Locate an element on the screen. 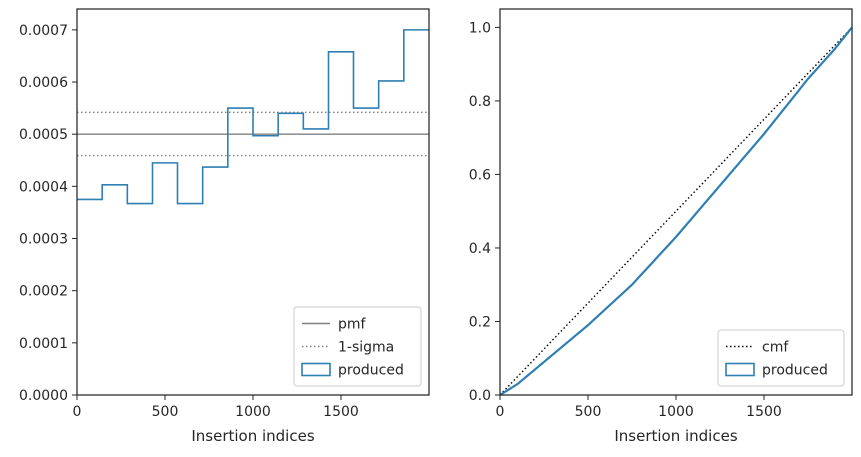  legend-label: cmf is located at coordinates (775, 348).